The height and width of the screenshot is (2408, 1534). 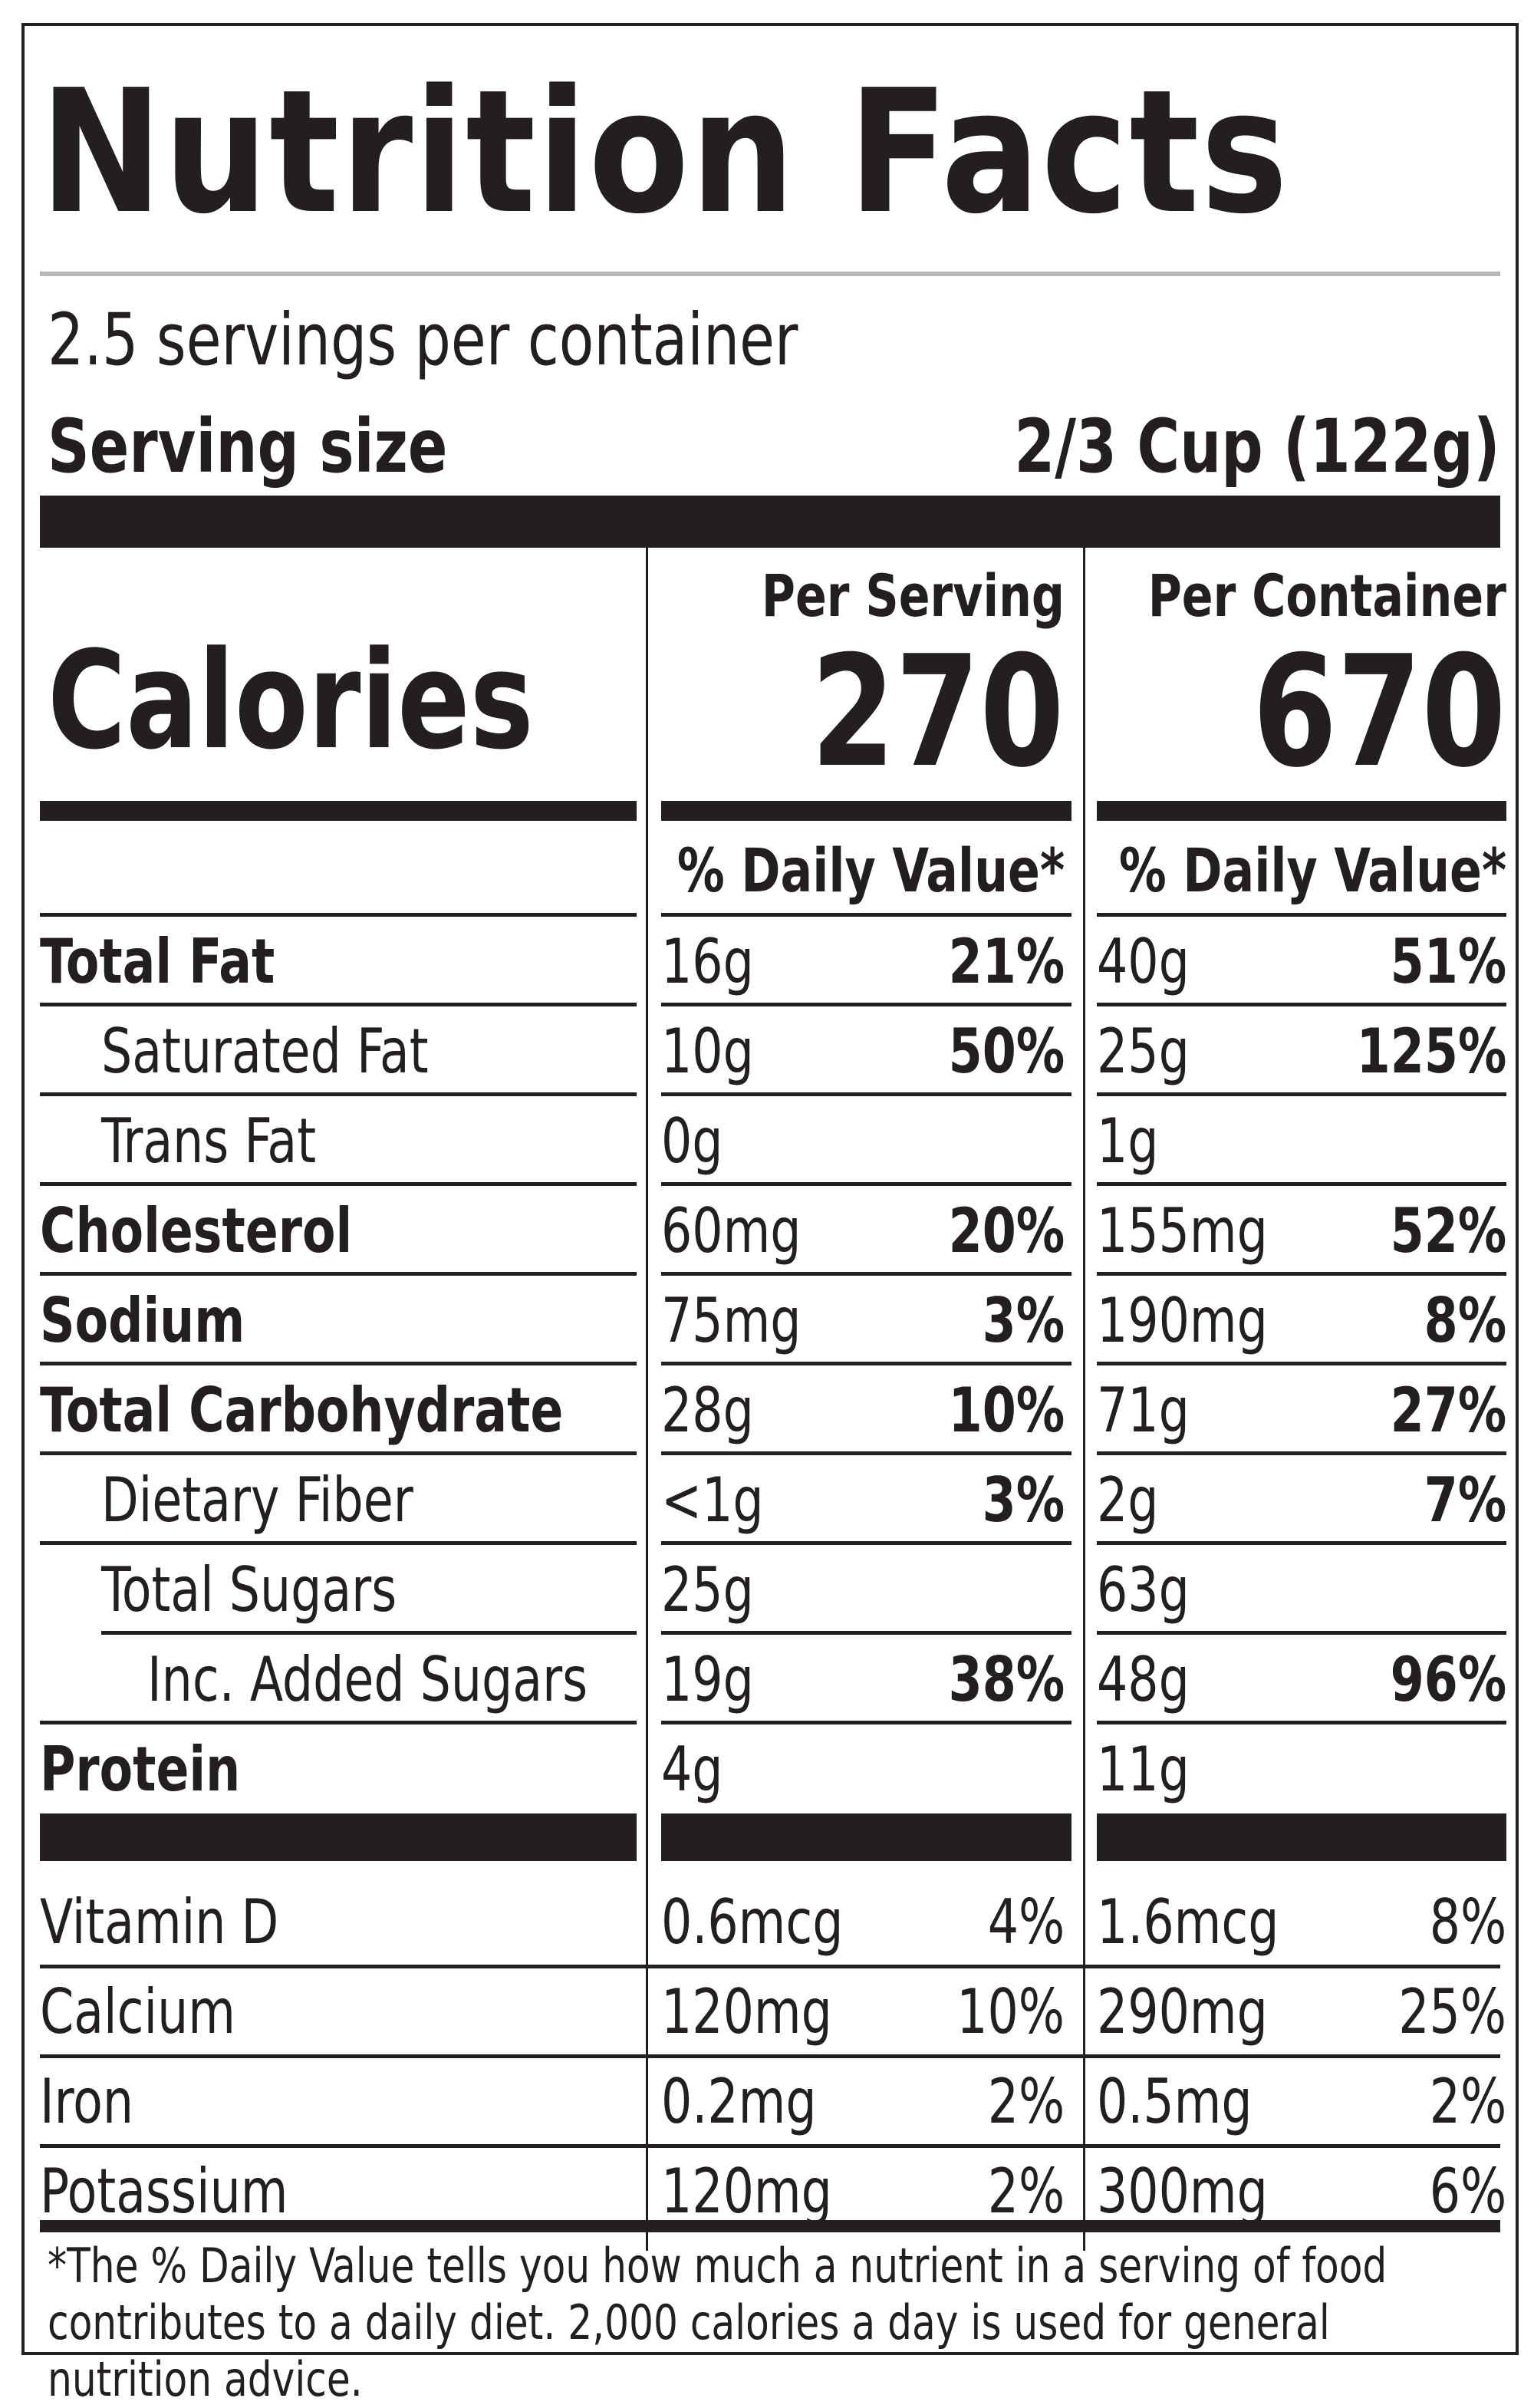 I want to click on container-amount: 25g, so click(x=1143, y=1051).